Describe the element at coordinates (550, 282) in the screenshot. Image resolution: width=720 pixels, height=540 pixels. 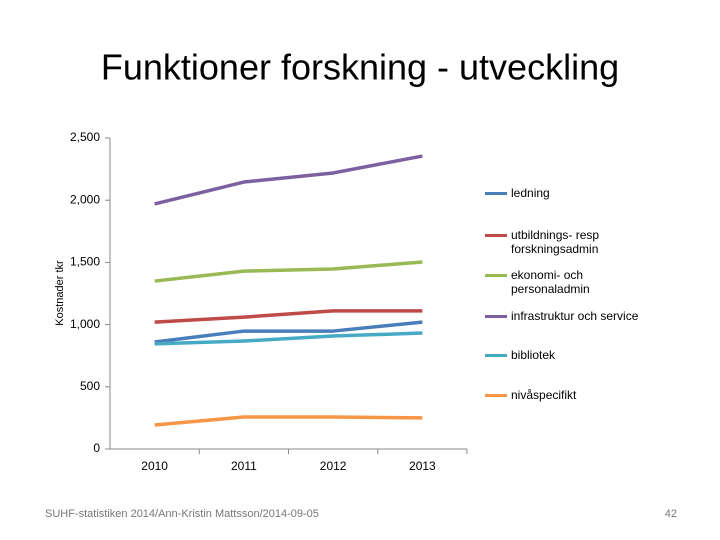
I see `legend-label: ekonomi- och personaladmin` at that location.